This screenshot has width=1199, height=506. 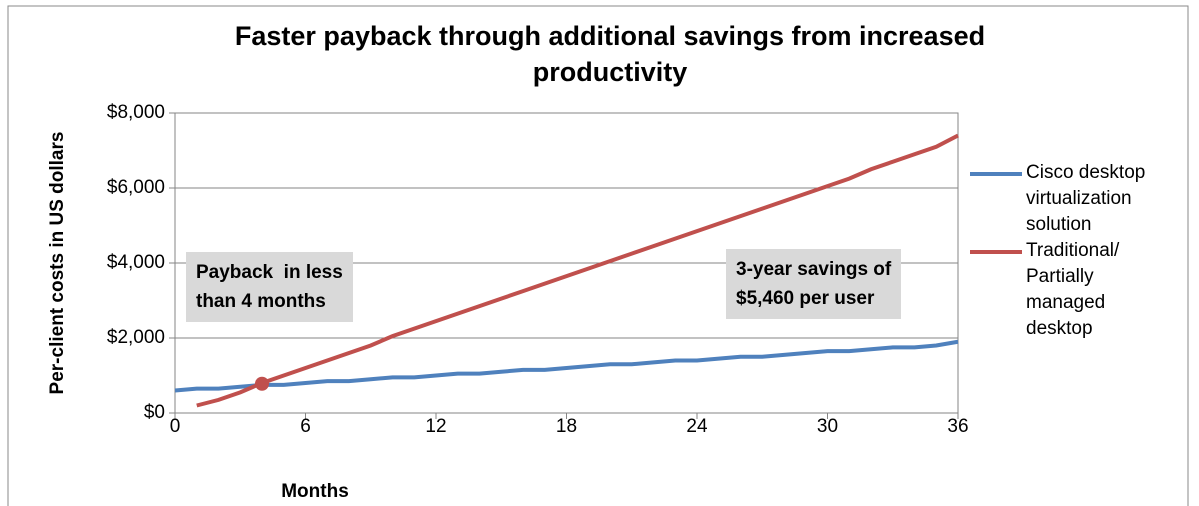 I want to click on x-tick-label: 6, so click(x=305, y=426).